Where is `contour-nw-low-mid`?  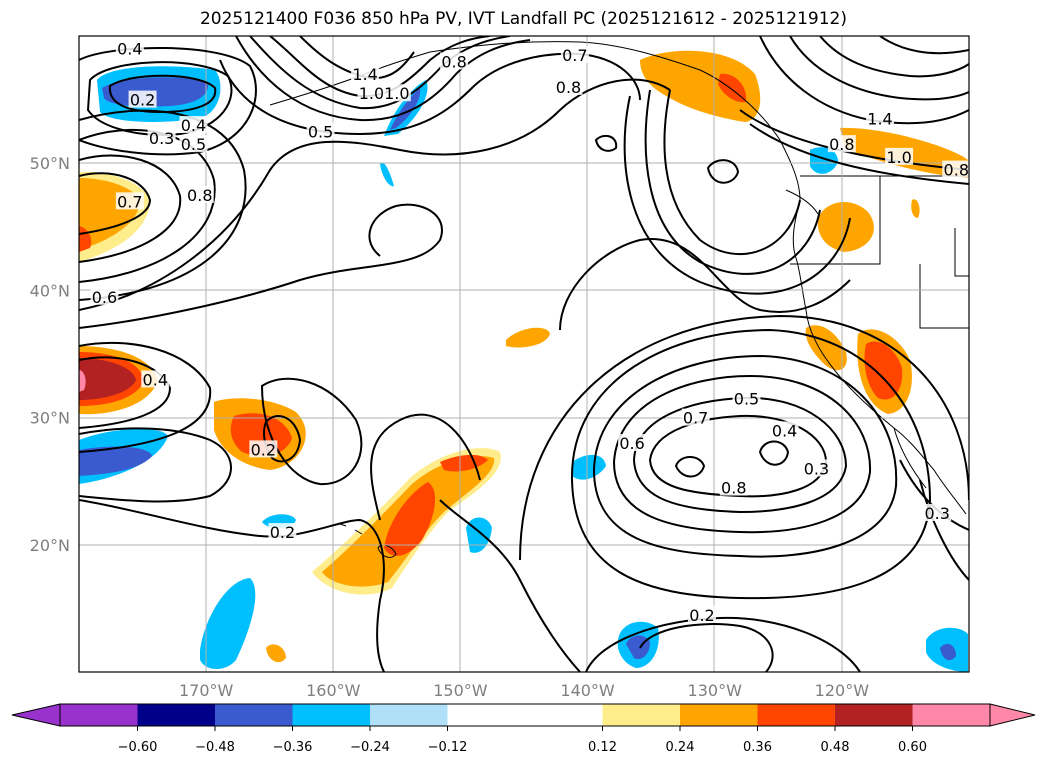 contour-nw-low-mid is located at coordinates (159, 98).